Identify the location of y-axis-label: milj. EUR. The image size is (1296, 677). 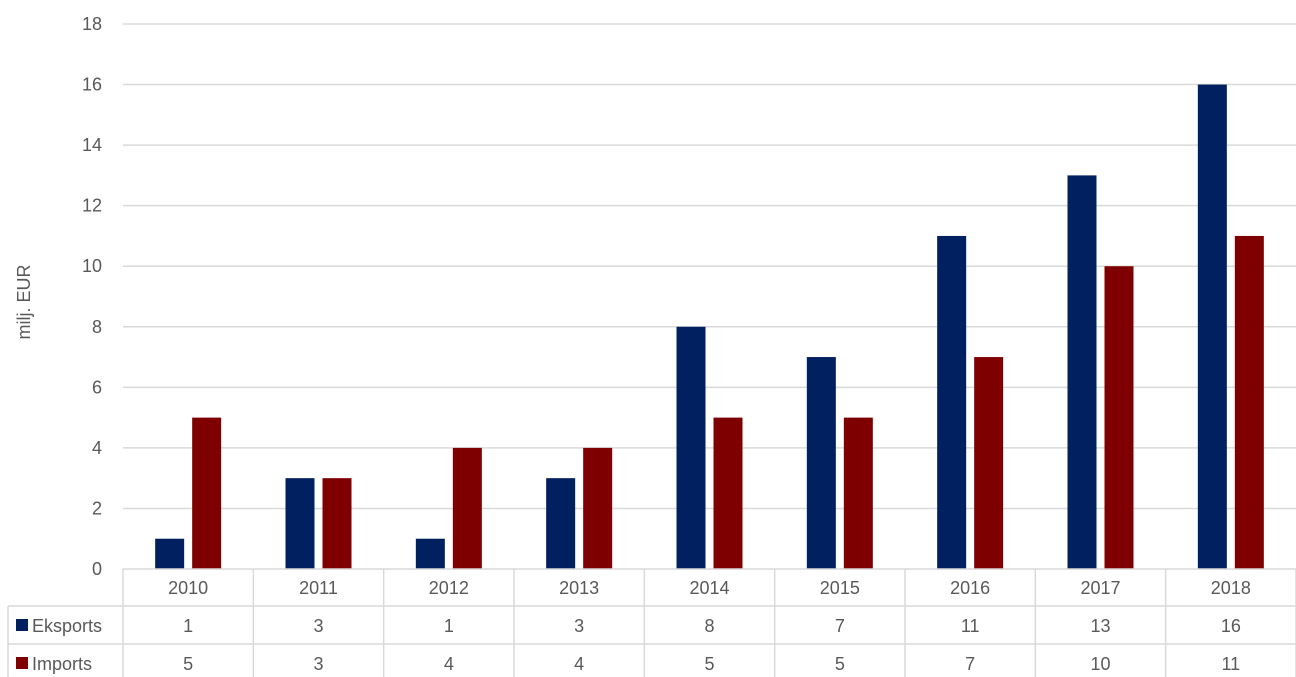
(24, 302).